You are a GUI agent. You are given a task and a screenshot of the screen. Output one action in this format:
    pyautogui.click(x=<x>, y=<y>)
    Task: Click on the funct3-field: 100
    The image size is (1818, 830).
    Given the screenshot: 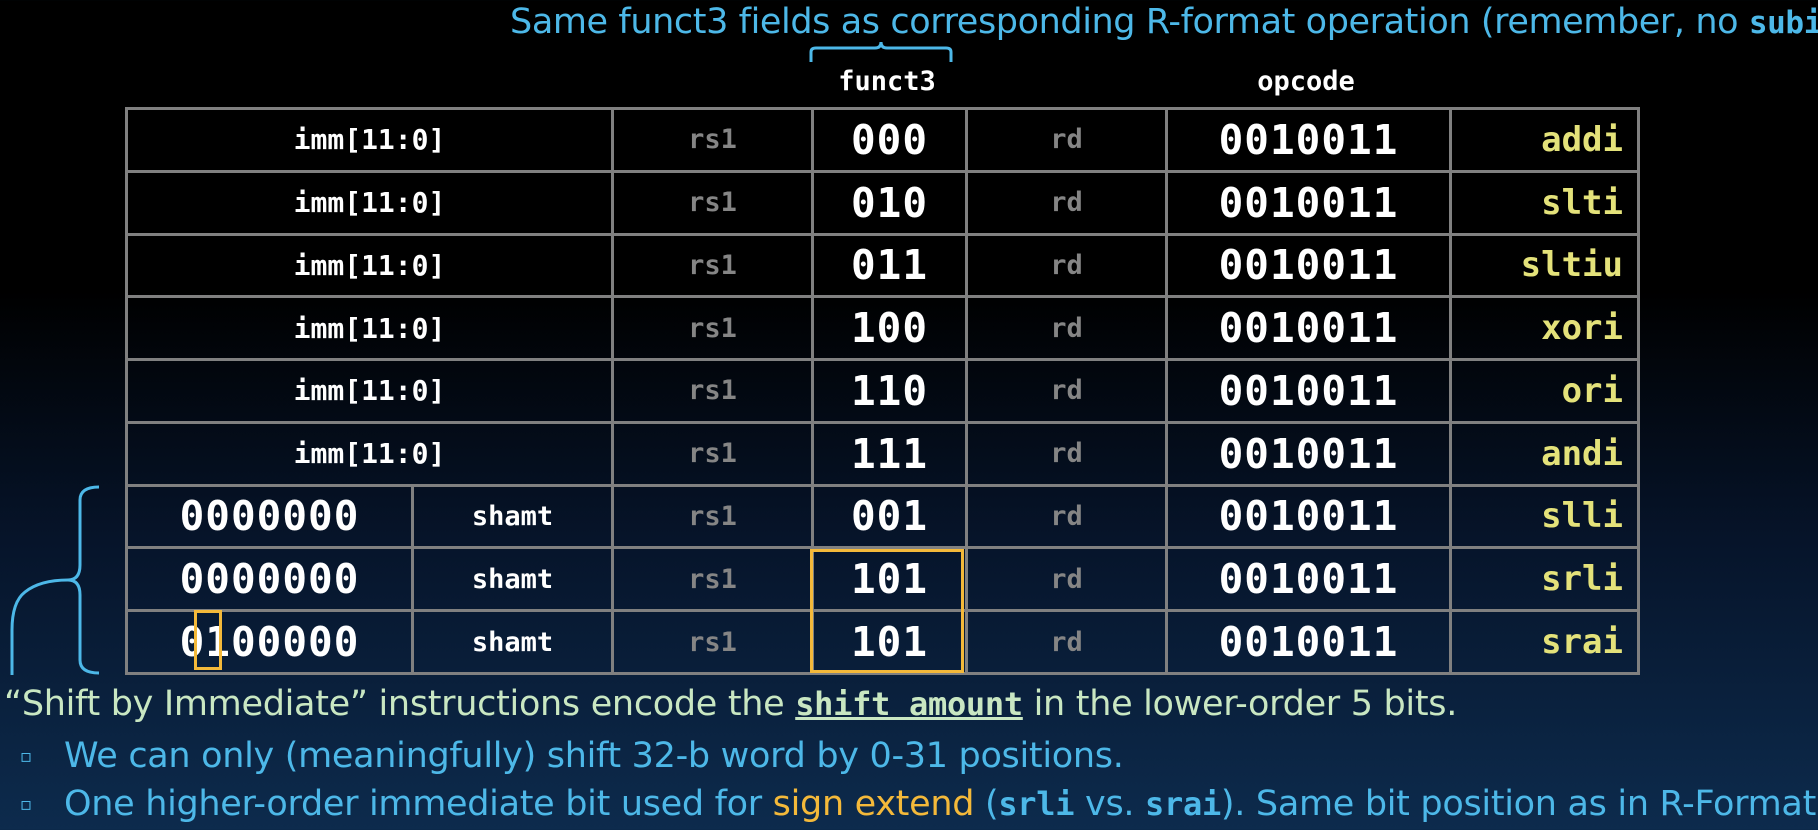 What is the action you would take?
    pyautogui.click(x=889, y=328)
    